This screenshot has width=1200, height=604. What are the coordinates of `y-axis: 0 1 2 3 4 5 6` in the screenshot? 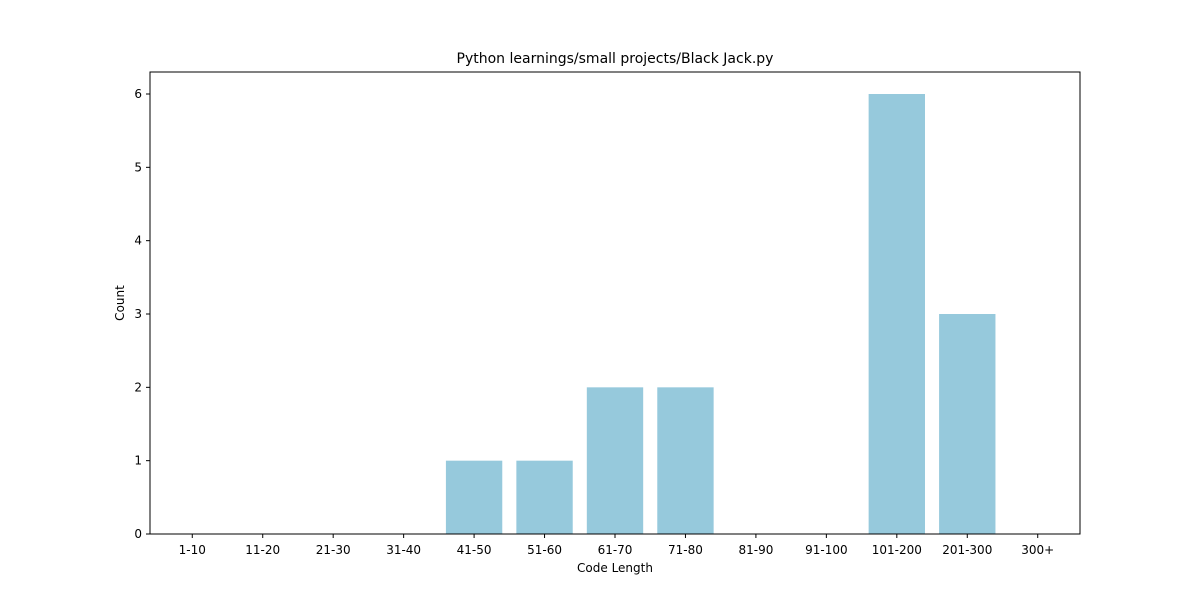 It's located at (142, 314).